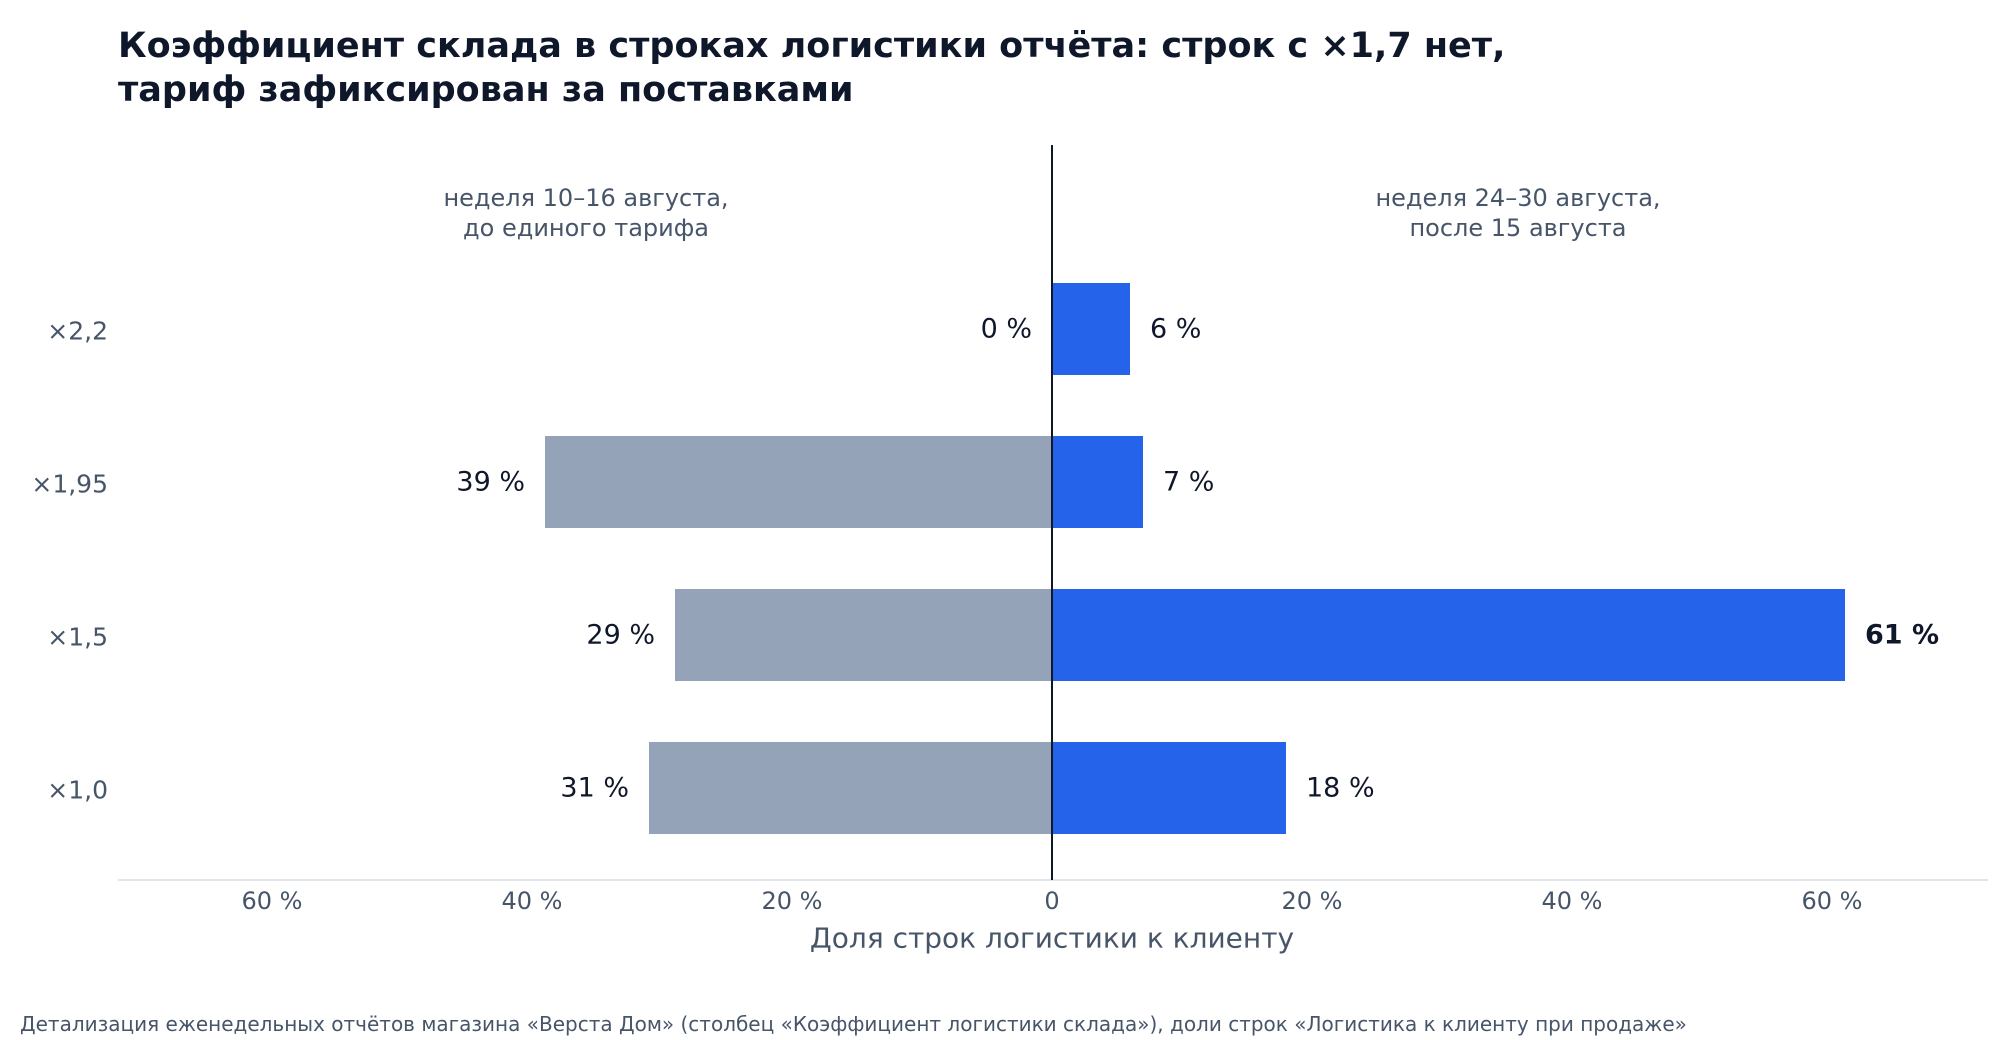 The width and height of the screenshot is (2000, 1040). What do you see at coordinates (1175, 329) in the screenshot?
I see `value-label-after-1: 6 %` at bounding box center [1175, 329].